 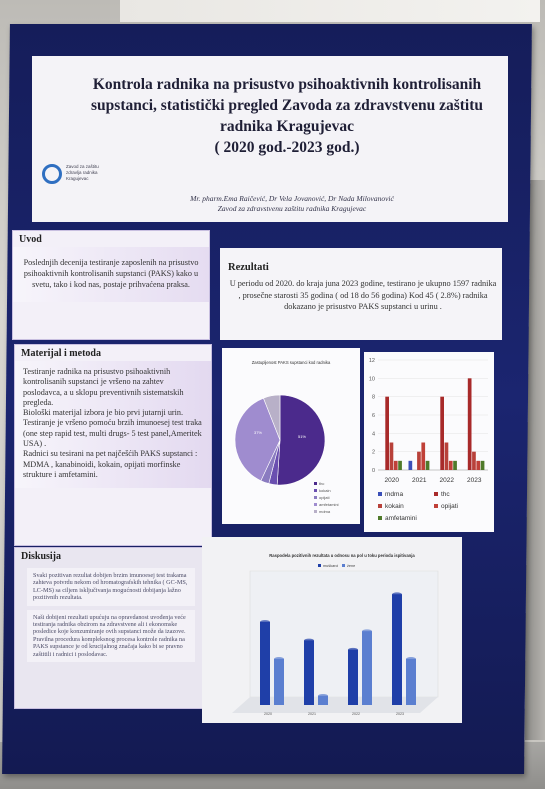 What do you see at coordinates (248, 267) in the screenshot?
I see `section-heading-rezultati: Rezultati` at bounding box center [248, 267].